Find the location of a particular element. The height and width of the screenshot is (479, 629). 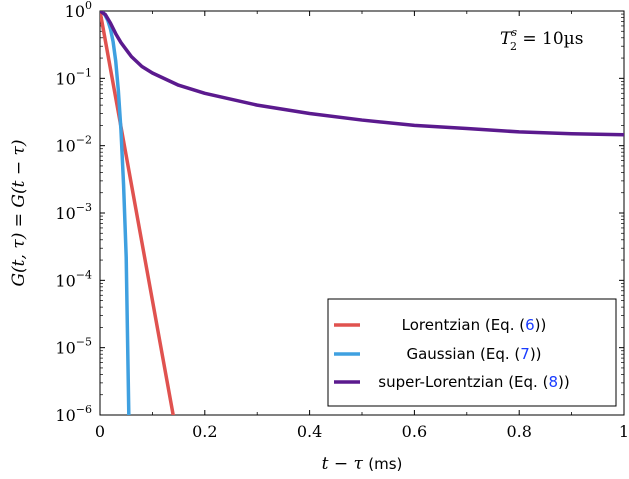

y-tick-label: 10⁻⁵ is located at coordinates (73, 347).